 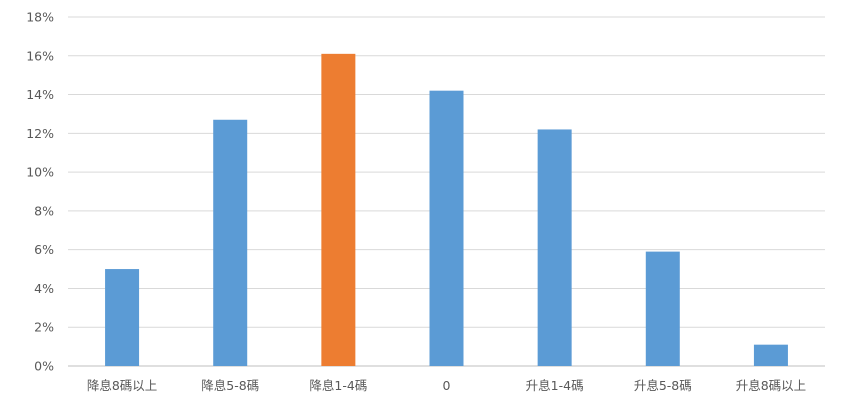 I want to click on y-tick-label: 12%, so click(x=40, y=133).